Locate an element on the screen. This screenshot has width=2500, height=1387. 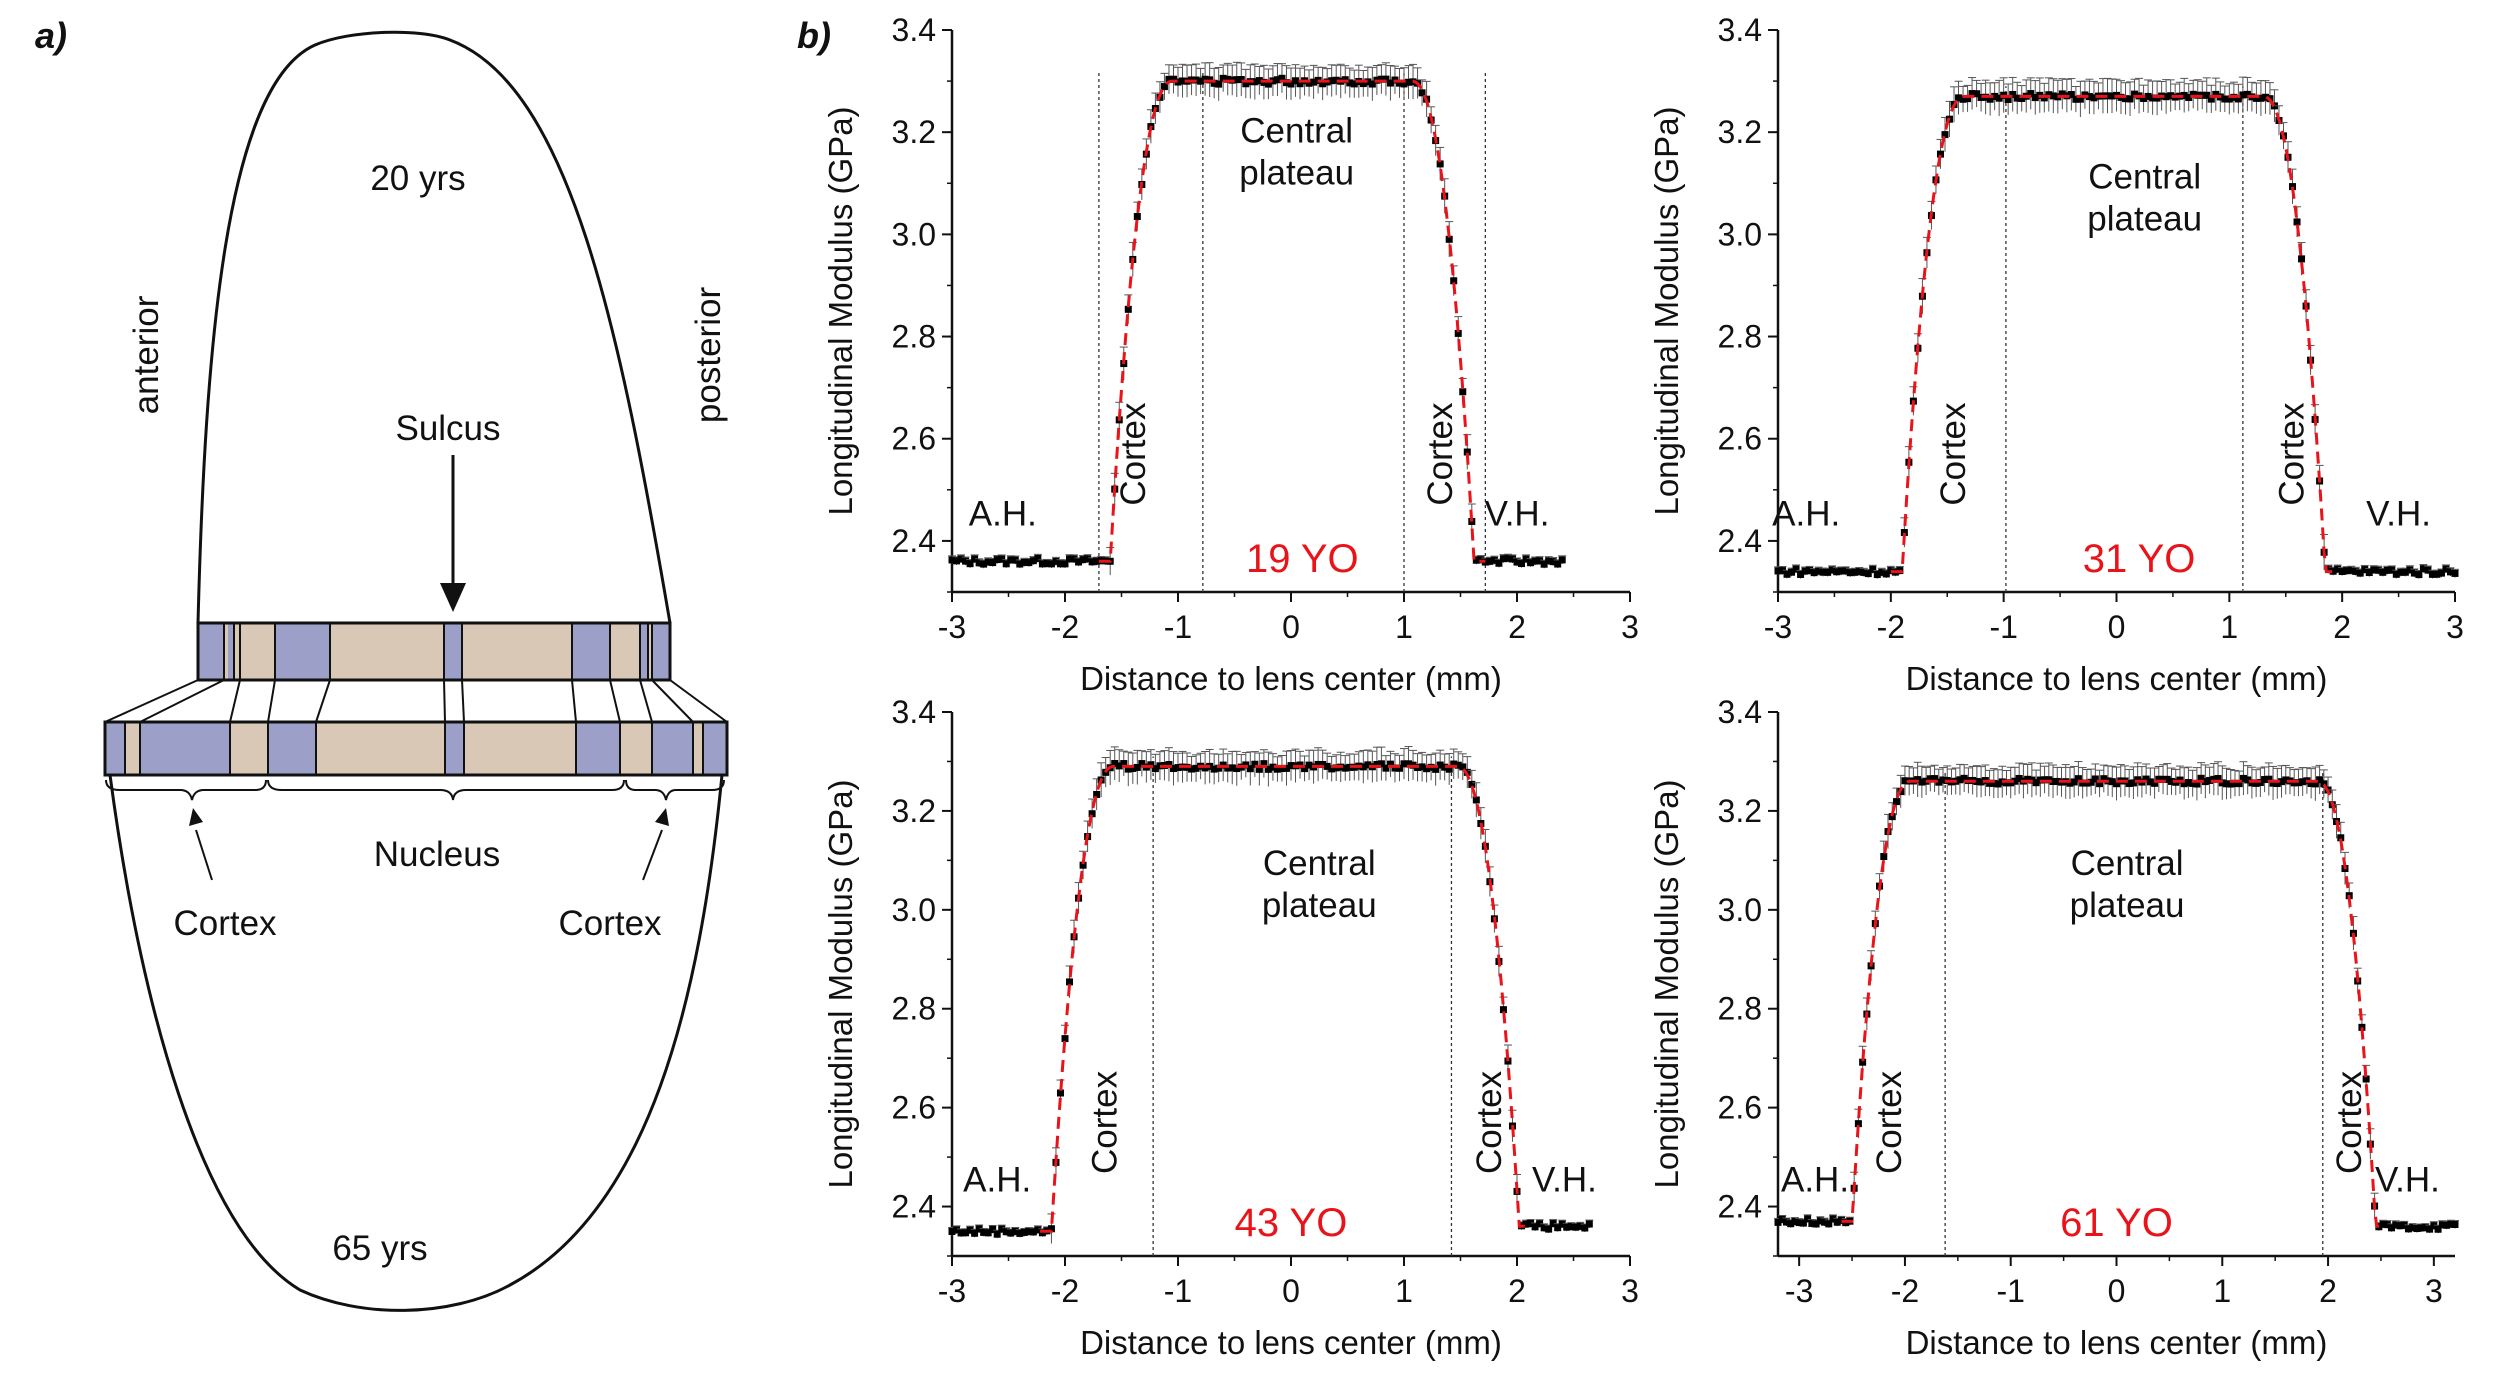
x-tick-label: -1 is located at coordinates (2010, 1291).